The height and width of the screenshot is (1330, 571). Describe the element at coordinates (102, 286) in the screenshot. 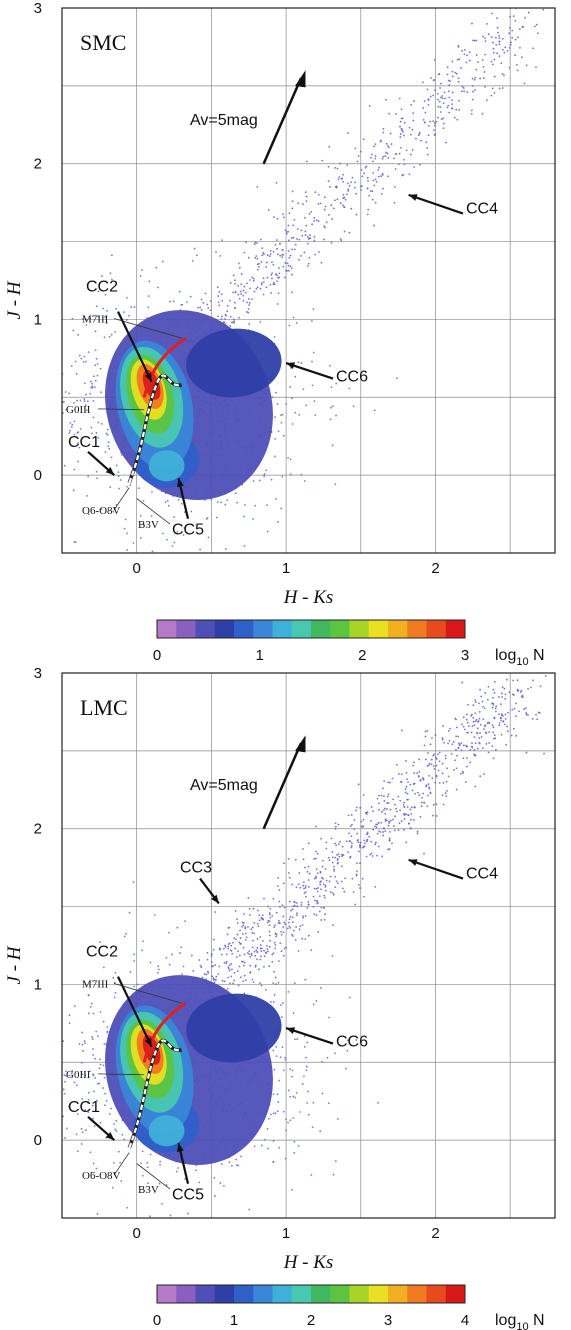

I see `cc2-label: CC2` at that location.